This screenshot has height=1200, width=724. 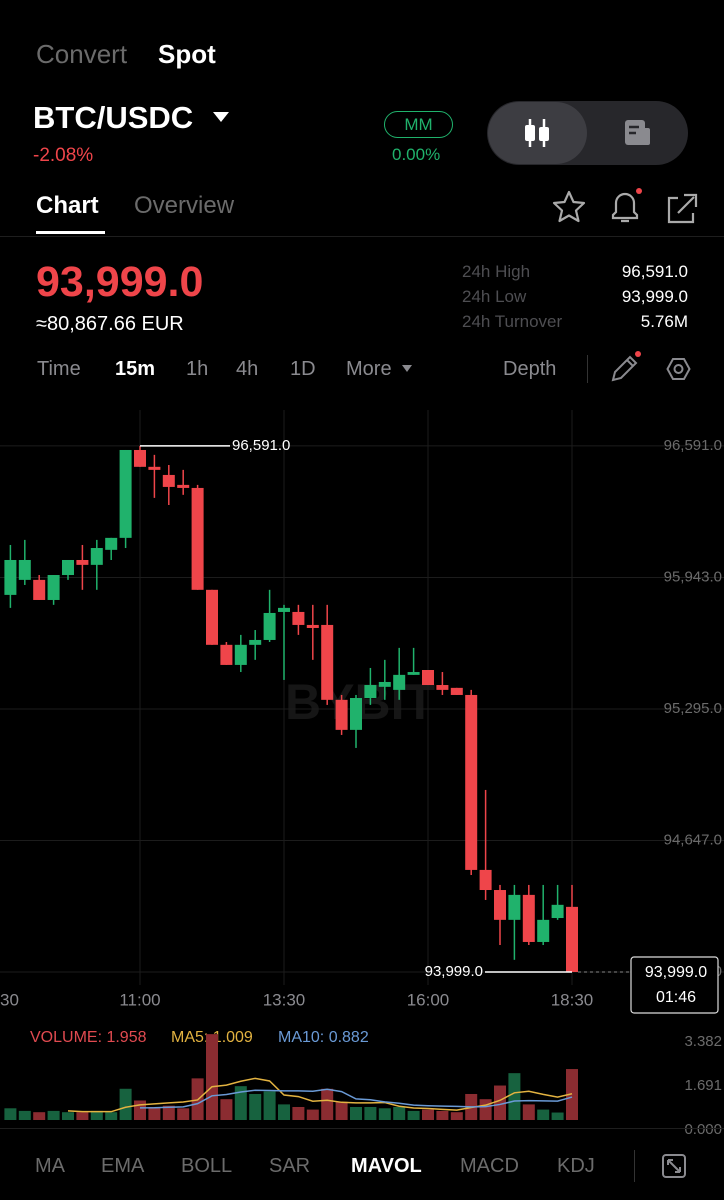 I want to click on interval-active: 15m, so click(x=135, y=369).